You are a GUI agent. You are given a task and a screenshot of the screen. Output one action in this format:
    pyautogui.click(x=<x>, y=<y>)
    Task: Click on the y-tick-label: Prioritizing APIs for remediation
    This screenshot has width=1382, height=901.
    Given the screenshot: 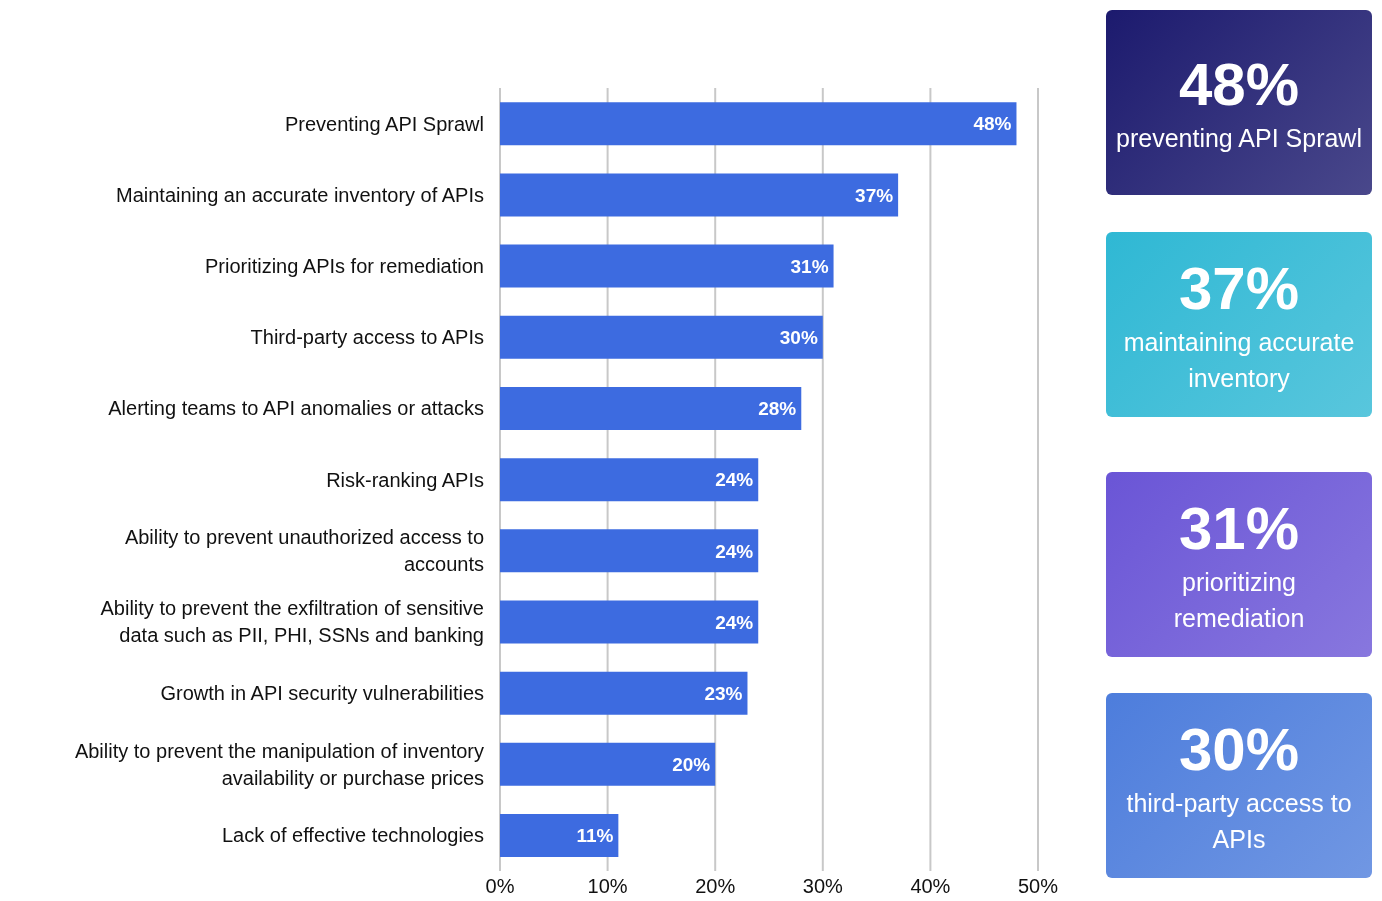 What is the action you would take?
    pyautogui.click(x=344, y=265)
    